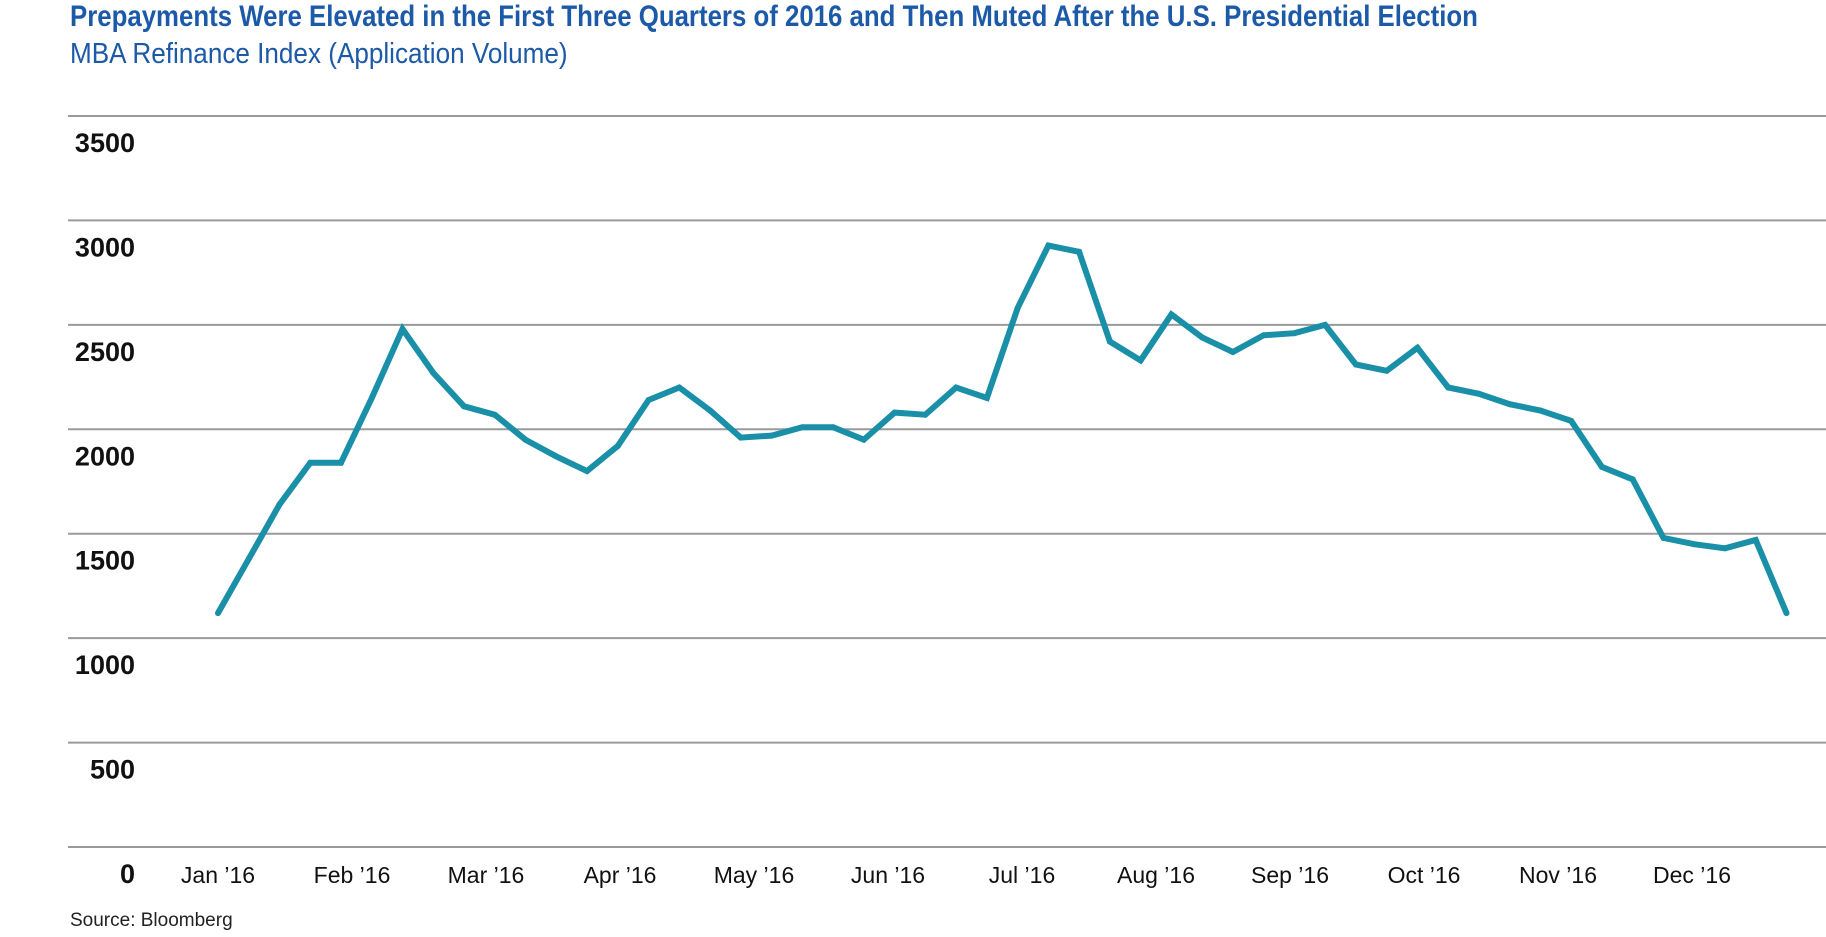  I want to click on y-tick-label: 3500, so click(105, 143).